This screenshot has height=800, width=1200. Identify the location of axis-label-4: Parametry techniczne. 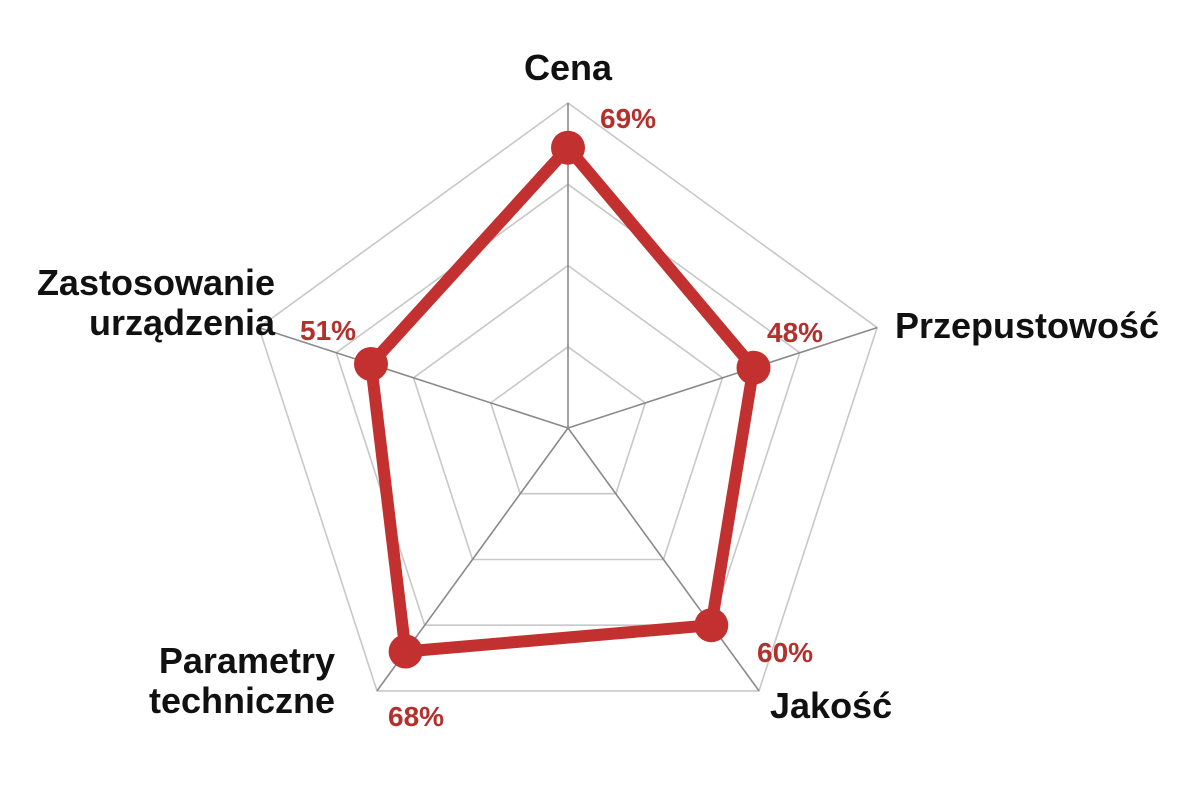
(242, 680).